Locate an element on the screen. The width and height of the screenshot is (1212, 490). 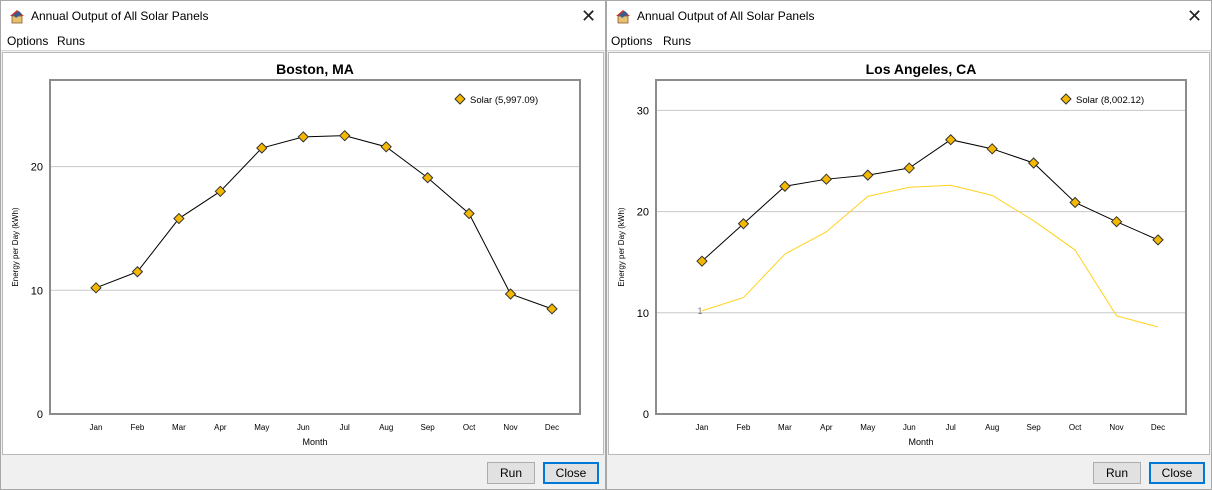
series-label: 1 is located at coordinates (699, 311).